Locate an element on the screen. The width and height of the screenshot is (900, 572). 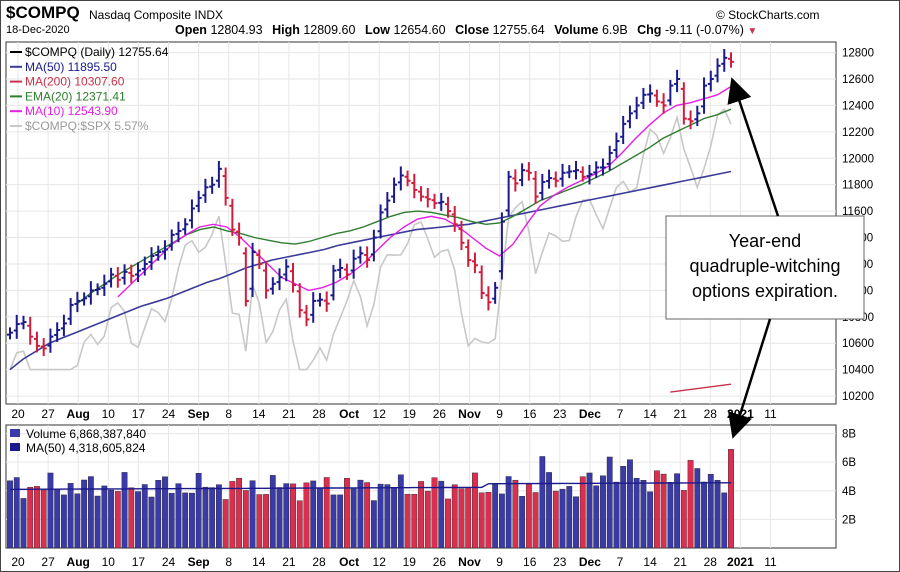
company-name: Nasdaq Composite INDX is located at coordinates (156, 15).